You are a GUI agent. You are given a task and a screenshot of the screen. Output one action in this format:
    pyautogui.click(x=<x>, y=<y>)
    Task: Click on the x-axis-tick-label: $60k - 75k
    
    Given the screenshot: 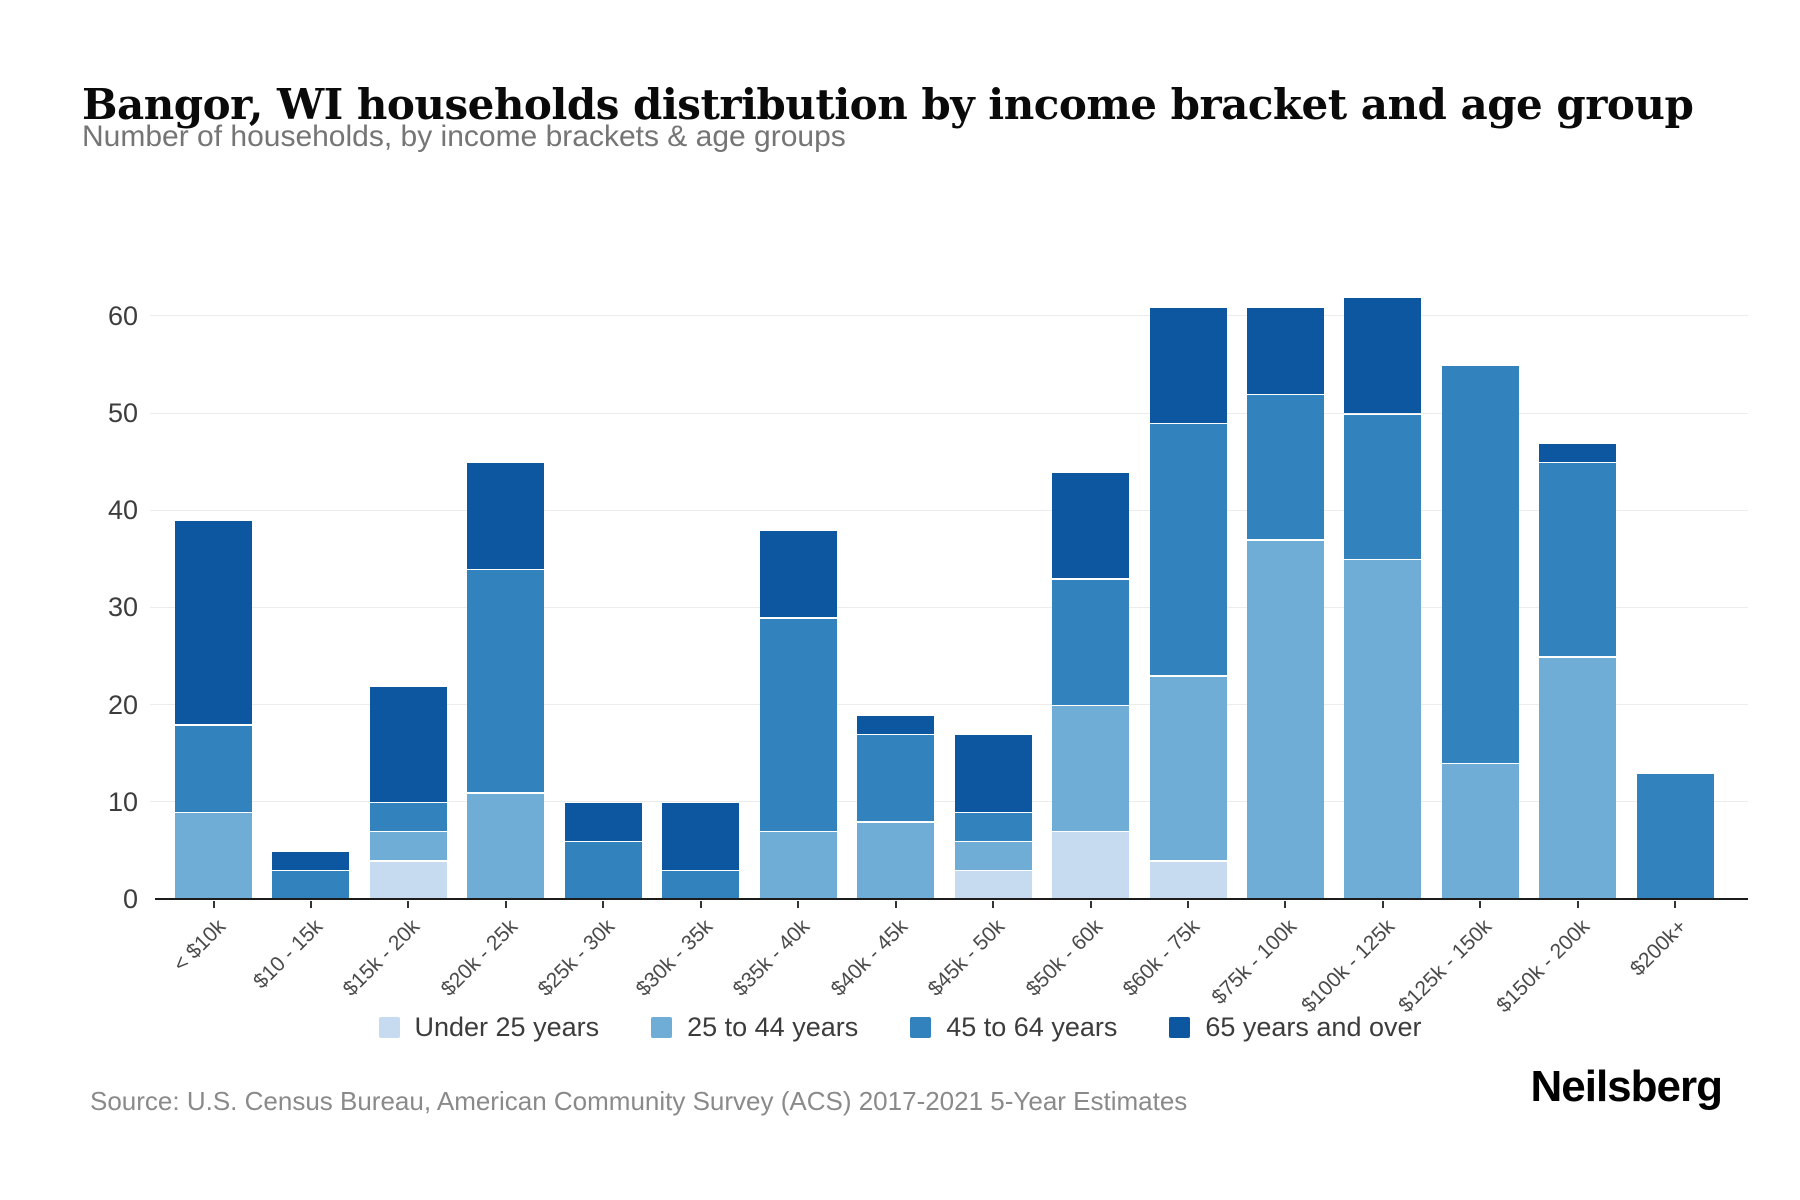 What is the action you would take?
    pyautogui.click(x=1161, y=958)
    